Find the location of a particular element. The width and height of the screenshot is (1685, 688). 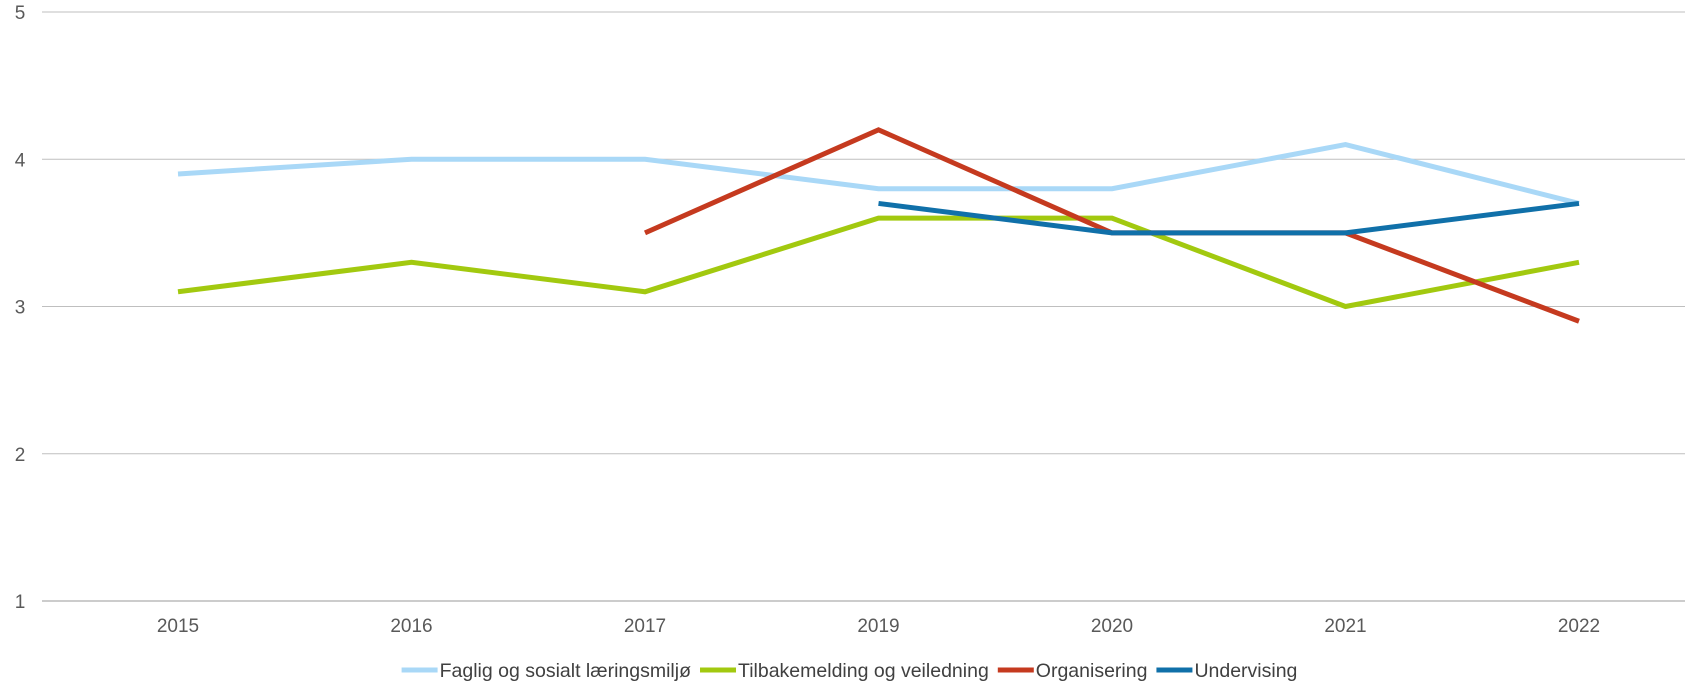

y-axis-ticks: 1 2 3 4 5 is located at coordinates (20, 308).